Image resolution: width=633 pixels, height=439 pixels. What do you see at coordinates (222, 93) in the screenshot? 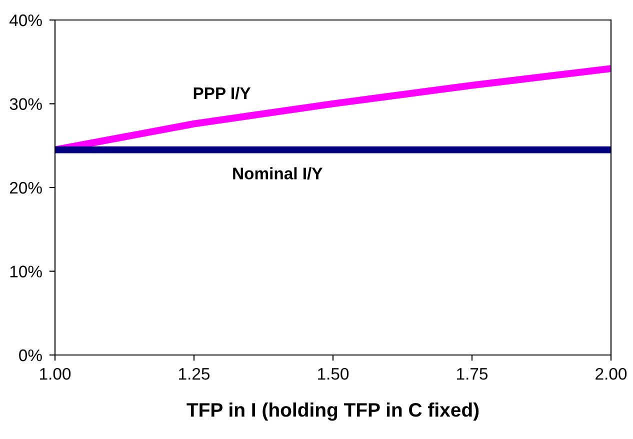
I see `series-label: PPP I/Y` at bounding box center [222, 93].